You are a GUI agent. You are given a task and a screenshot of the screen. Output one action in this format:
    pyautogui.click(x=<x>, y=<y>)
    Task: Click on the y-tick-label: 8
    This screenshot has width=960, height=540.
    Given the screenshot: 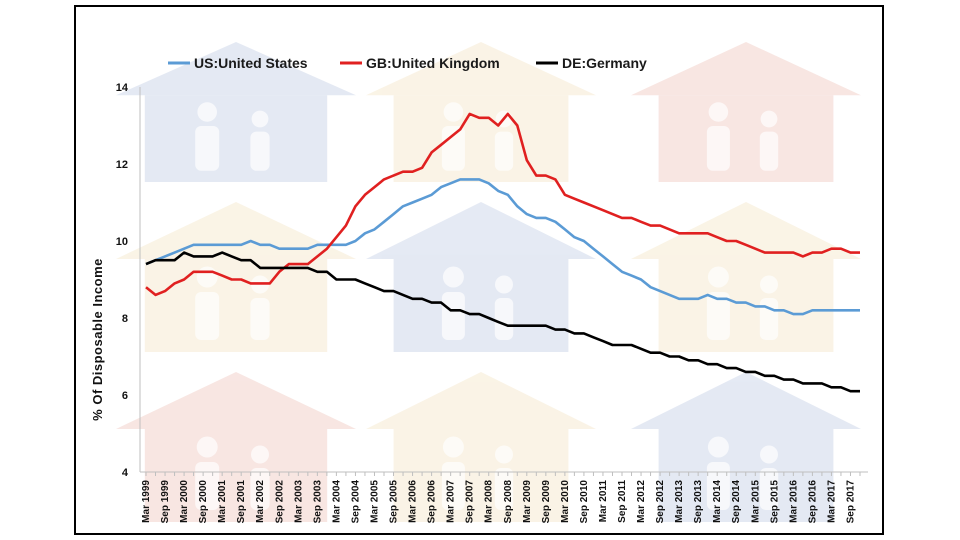 What is the action you would take?
    pyautogui.click(x=125, y=319)
    